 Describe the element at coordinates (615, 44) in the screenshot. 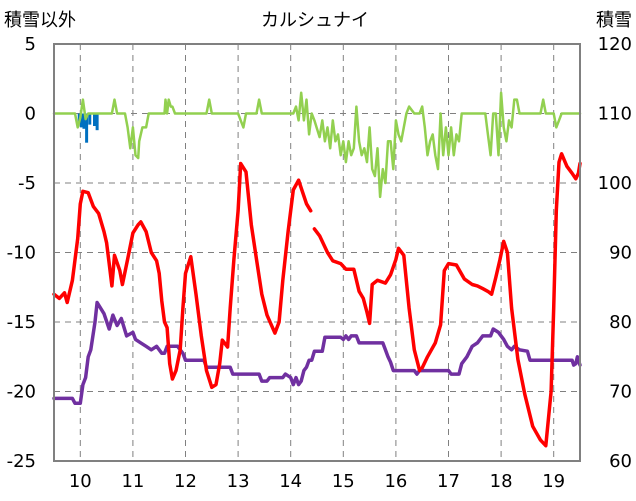

I see `y-right-tick: 120` at that location.